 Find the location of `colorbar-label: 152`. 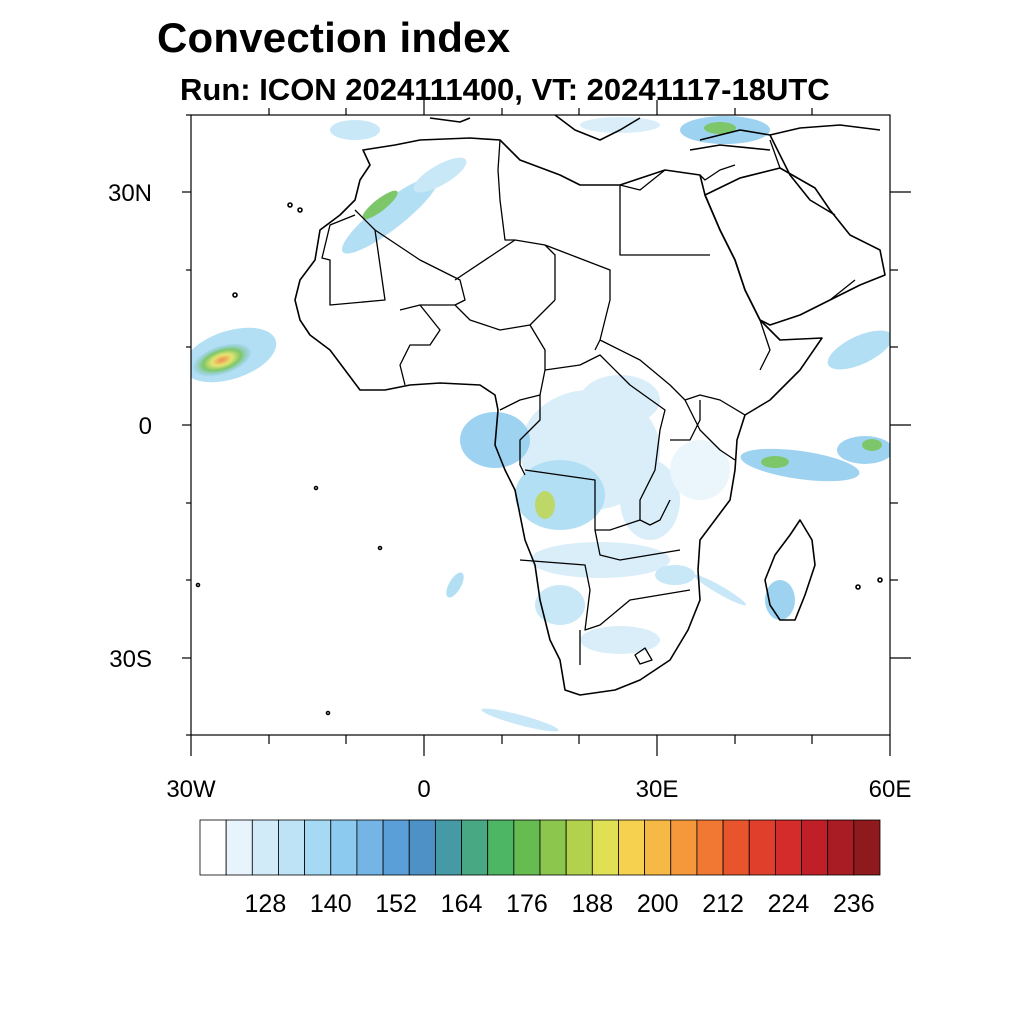

colorbar-label: 152 is located at coordinates (396, 904).